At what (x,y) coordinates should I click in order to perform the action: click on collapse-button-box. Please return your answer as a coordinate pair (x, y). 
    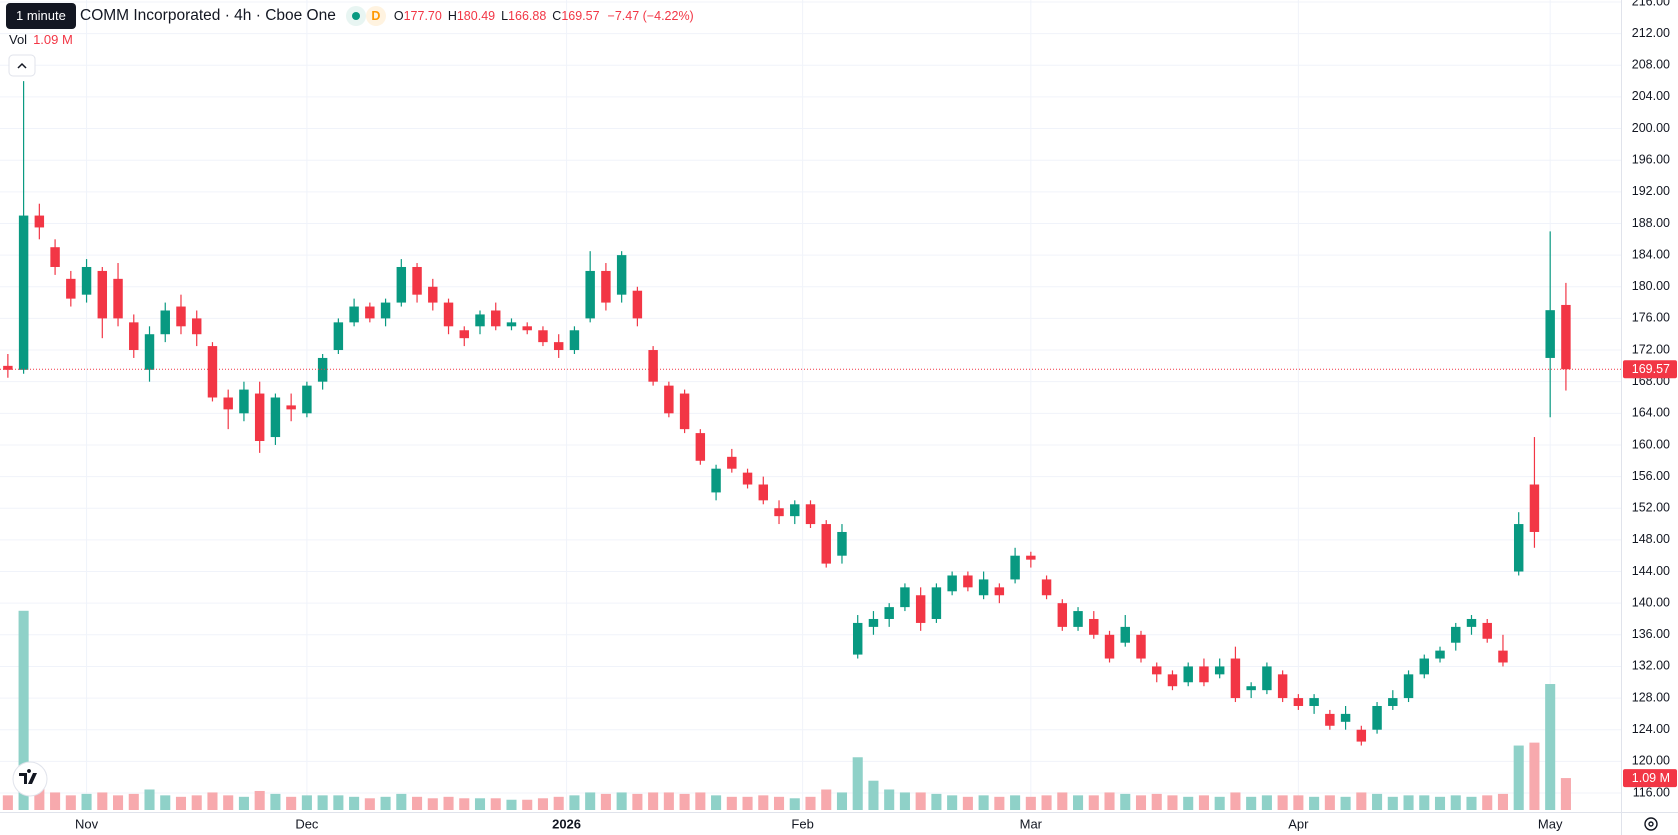
    Looking at the image, I should click on (22, 65).